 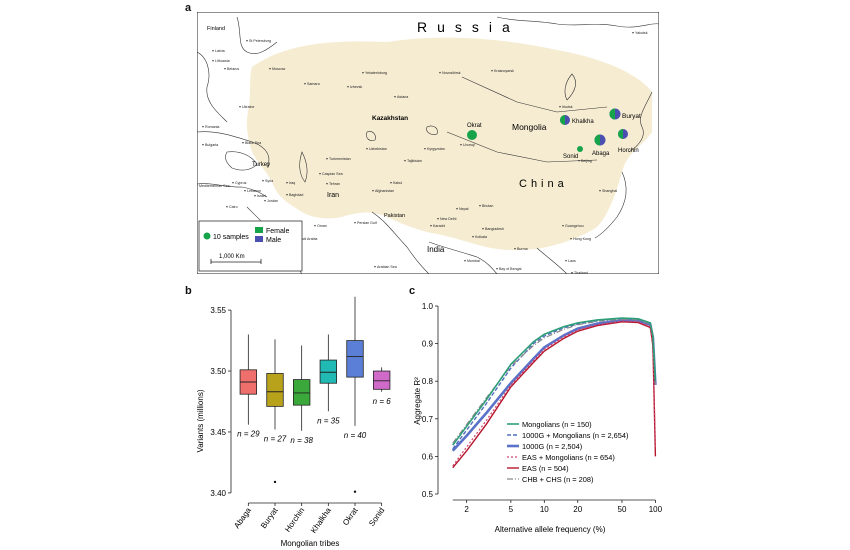 What do you see at coordinates (436, 149) in the screenshot?
I see `map-place-label: Kyrgyzstan` at bounding box center [436, 149].